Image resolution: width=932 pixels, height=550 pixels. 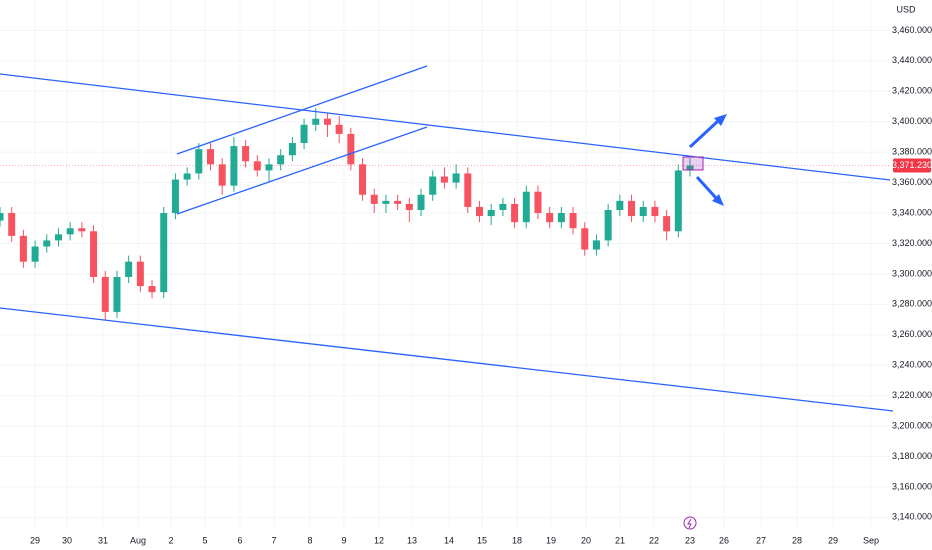 What do you see at coordinates (67, 540) in the screenshot?
I see `x-tick-label: 30` at bounding box center [67, 540].